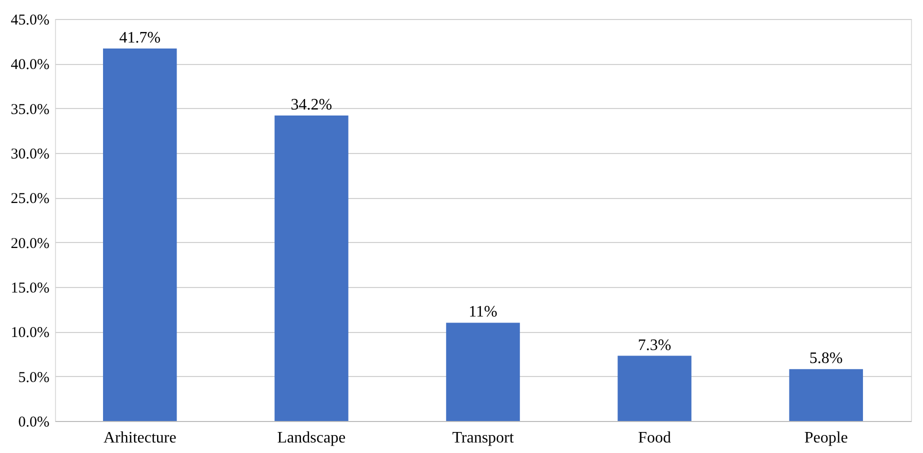  Describe the element at coordinates (30, 110) in the screenshot. I see `y-tick-label: 35.0%` at that location.